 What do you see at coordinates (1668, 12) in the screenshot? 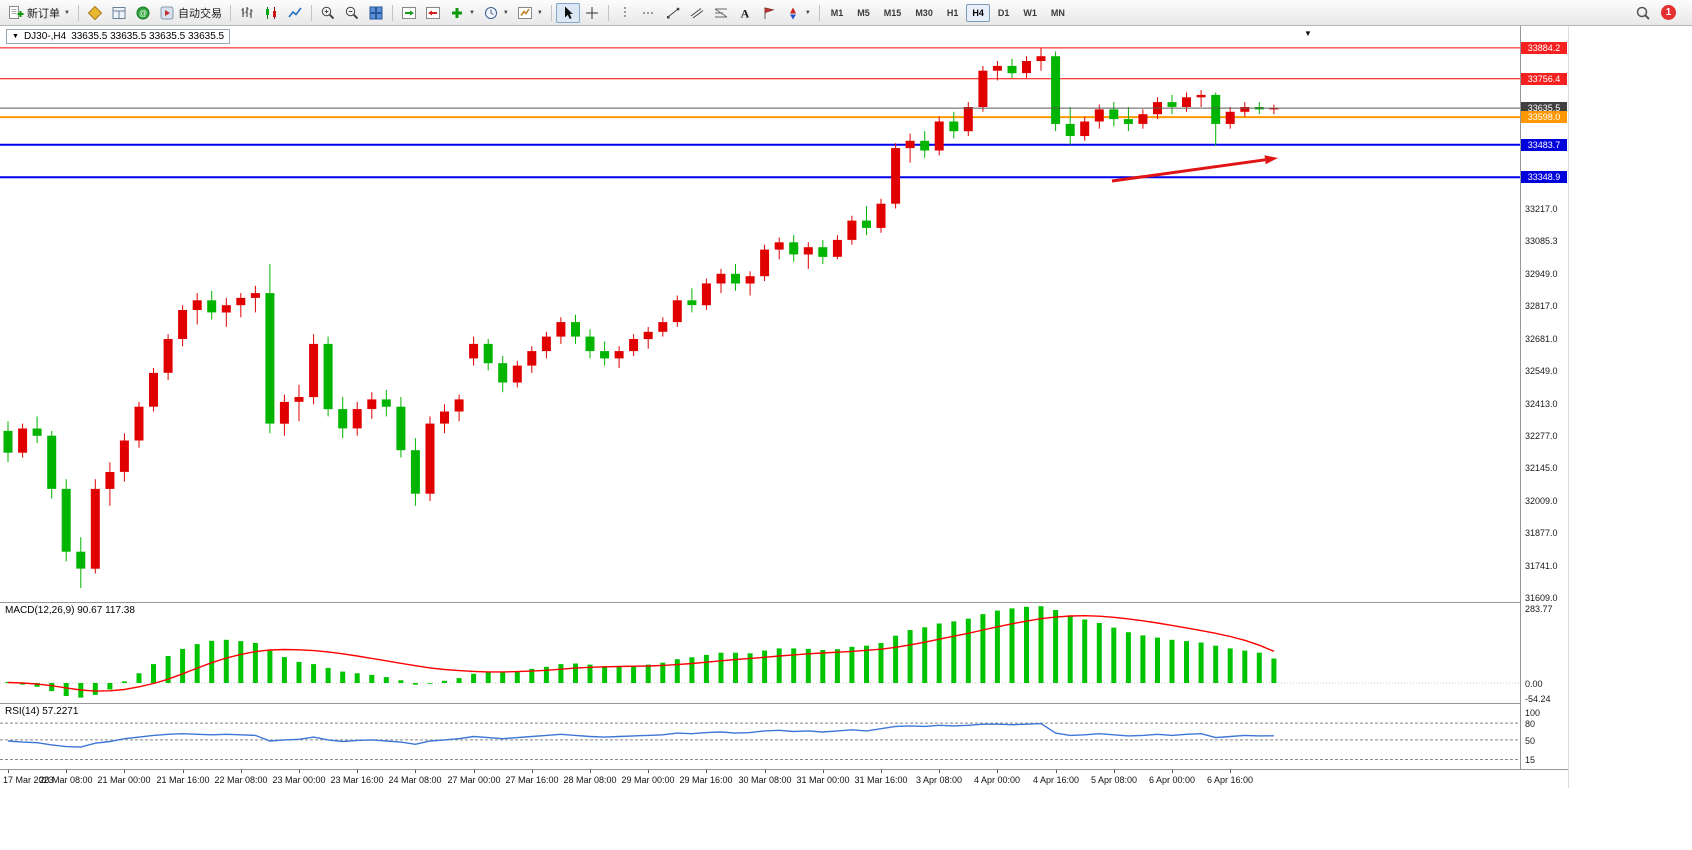
I see `notification-badge: 1` at bounding box center [1668, 12].